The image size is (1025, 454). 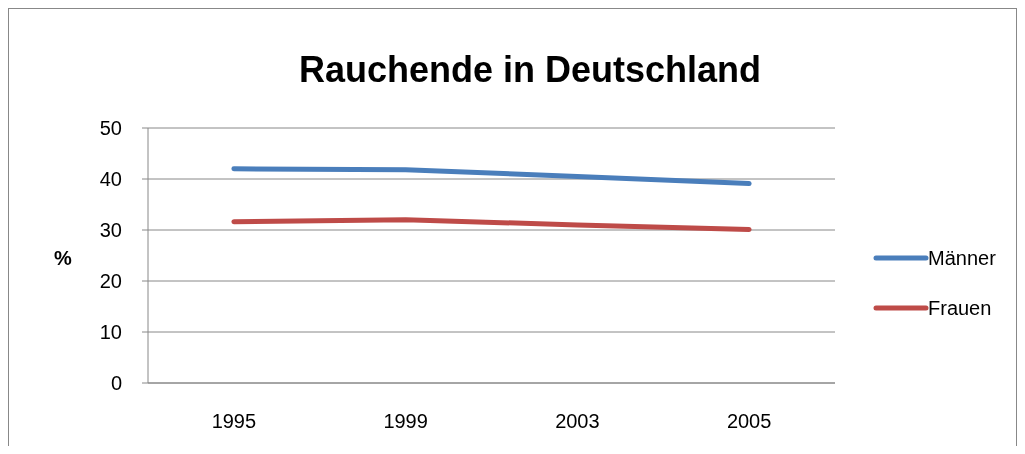 What do you see at coordinates (63, 258) in the screenshot?
I see `y-axis-title: %` at bounding box center [63, 258].